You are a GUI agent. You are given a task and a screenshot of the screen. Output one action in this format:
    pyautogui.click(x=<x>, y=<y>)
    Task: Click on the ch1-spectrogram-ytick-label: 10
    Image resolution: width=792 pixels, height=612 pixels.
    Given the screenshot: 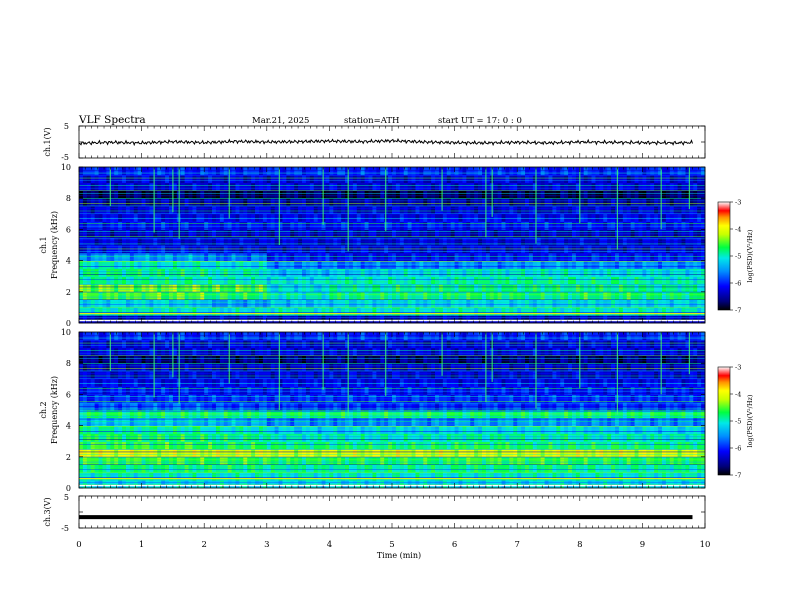 What is the action you would take?
    pyautogui.click(x=66, y=167)
    